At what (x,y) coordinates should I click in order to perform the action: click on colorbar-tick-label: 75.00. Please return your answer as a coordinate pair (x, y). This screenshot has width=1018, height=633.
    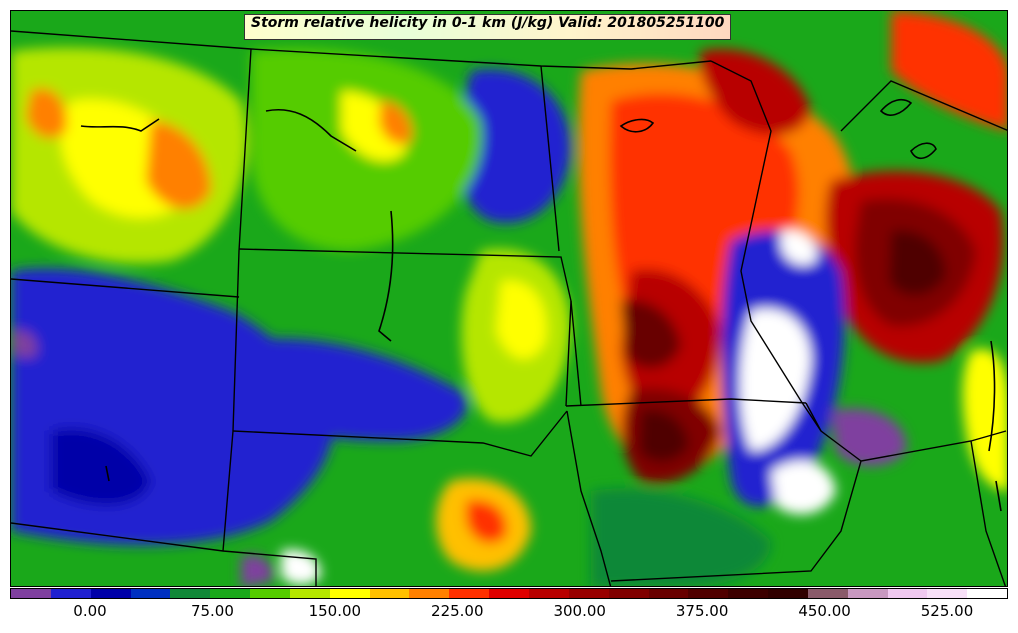
    Looking at the image, I should click on (212, 611).